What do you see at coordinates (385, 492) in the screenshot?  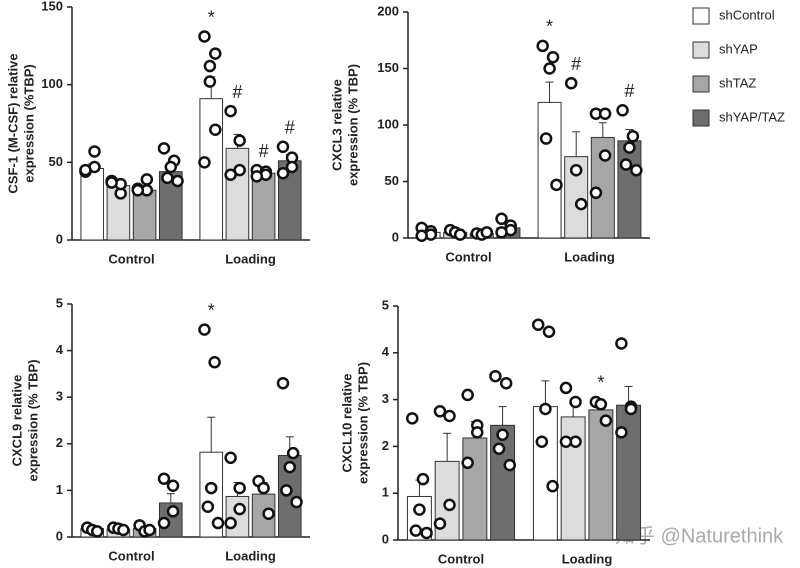 I see `y-tick-label: 1` at bounding box center [385, 492].